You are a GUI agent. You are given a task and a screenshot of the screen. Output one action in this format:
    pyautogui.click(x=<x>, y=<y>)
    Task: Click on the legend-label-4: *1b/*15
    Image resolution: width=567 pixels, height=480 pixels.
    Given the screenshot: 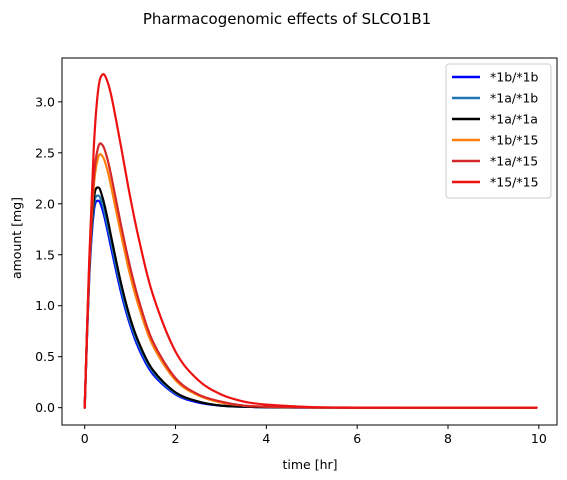 What is the action you would take?
    pyautogui.click(x=514, y=140)
    